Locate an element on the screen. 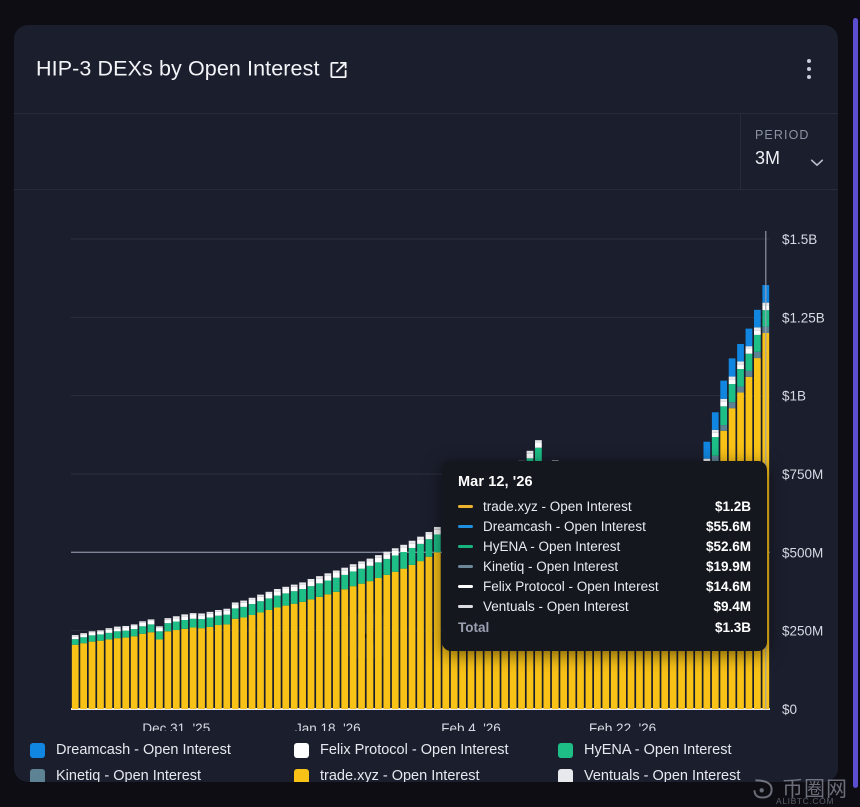 The height and width of the screenshot is (807, 860). tooltip-total-row: Total $1.3B is located at coordinates (604, 627).